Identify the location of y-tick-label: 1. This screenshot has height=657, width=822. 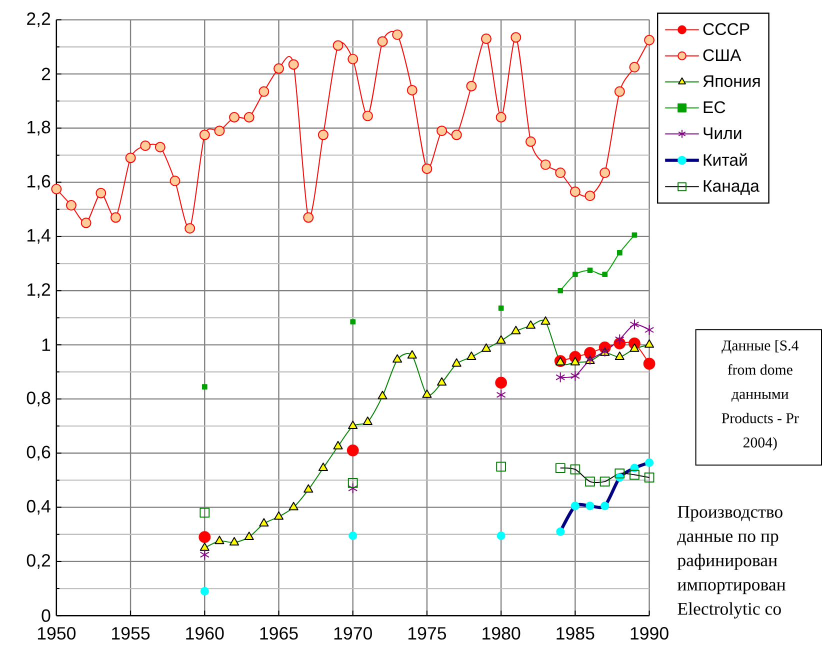
(46, 344).